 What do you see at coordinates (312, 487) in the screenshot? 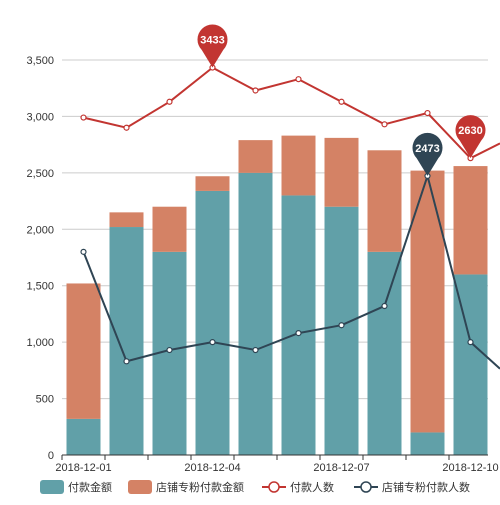
I see `legend-label: 付款人数` at bounding box center [312, 487].